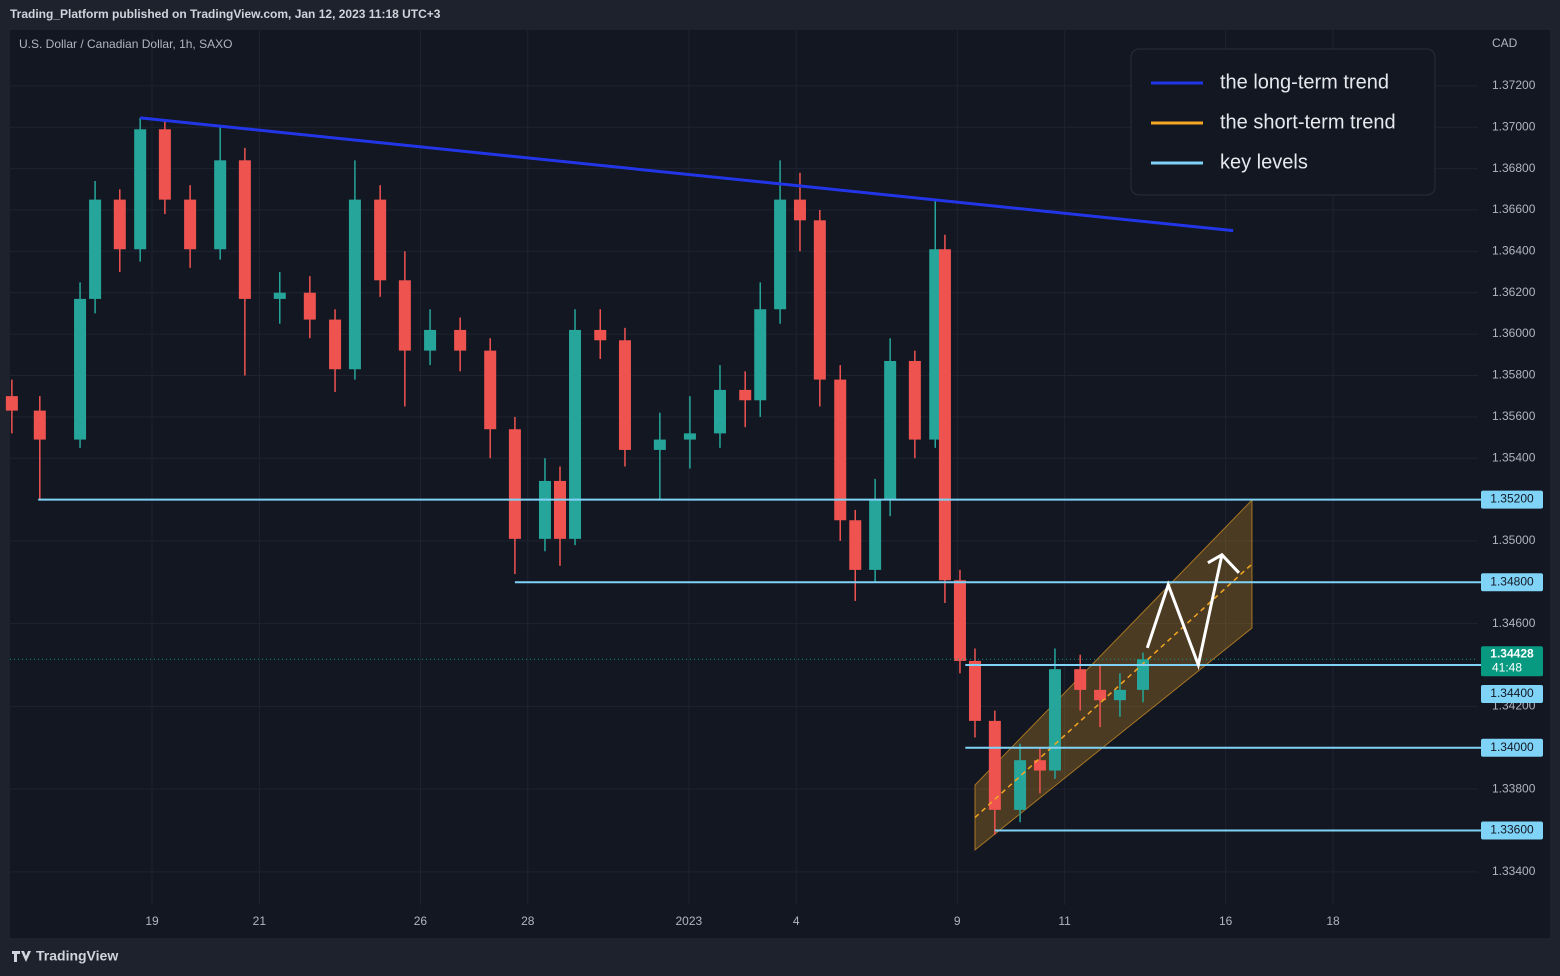 This screenshot has width=1560, height=976. I want to click on x-tick-label: 28, so click(528, 921).